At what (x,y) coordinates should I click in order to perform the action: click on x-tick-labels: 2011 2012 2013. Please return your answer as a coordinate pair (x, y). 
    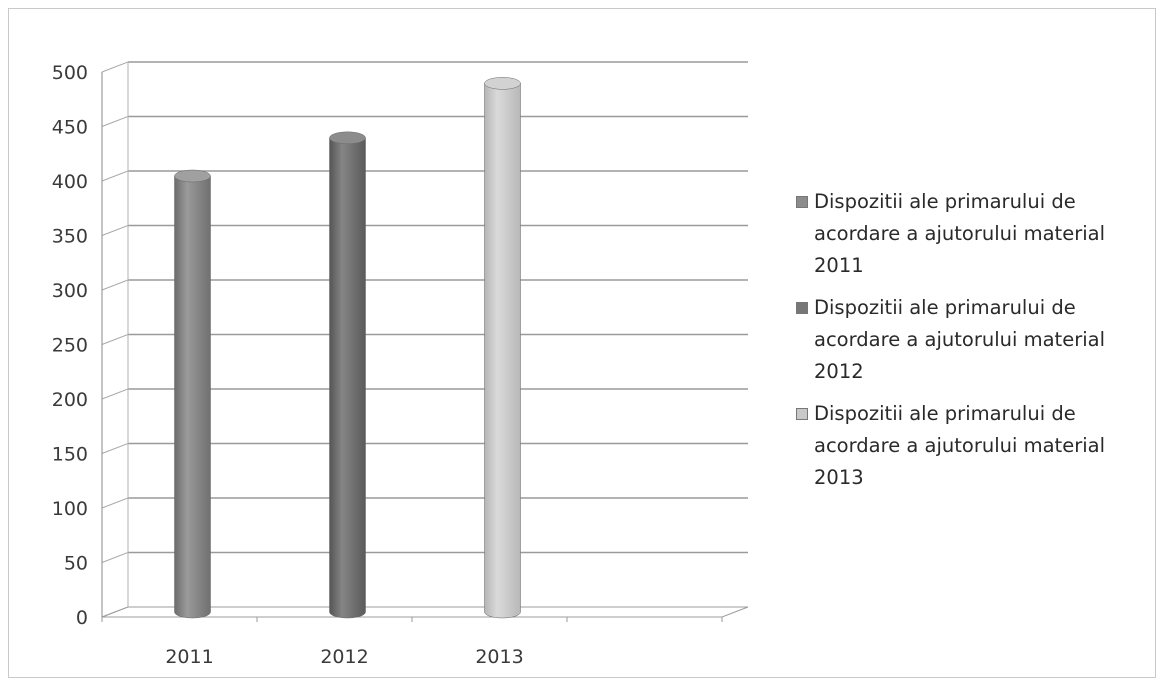
    Looking at the image, I should click on (344, 657).